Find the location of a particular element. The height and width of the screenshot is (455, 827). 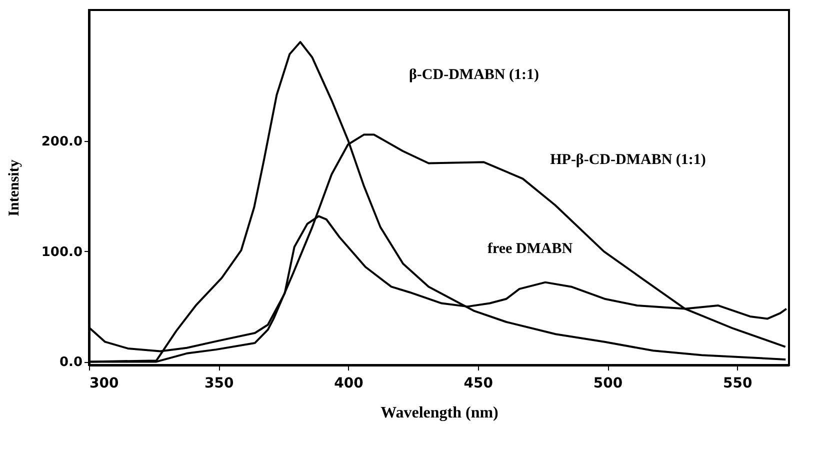

x-axis-title: Wavelength (nm) is located at coordinates (439, 413).